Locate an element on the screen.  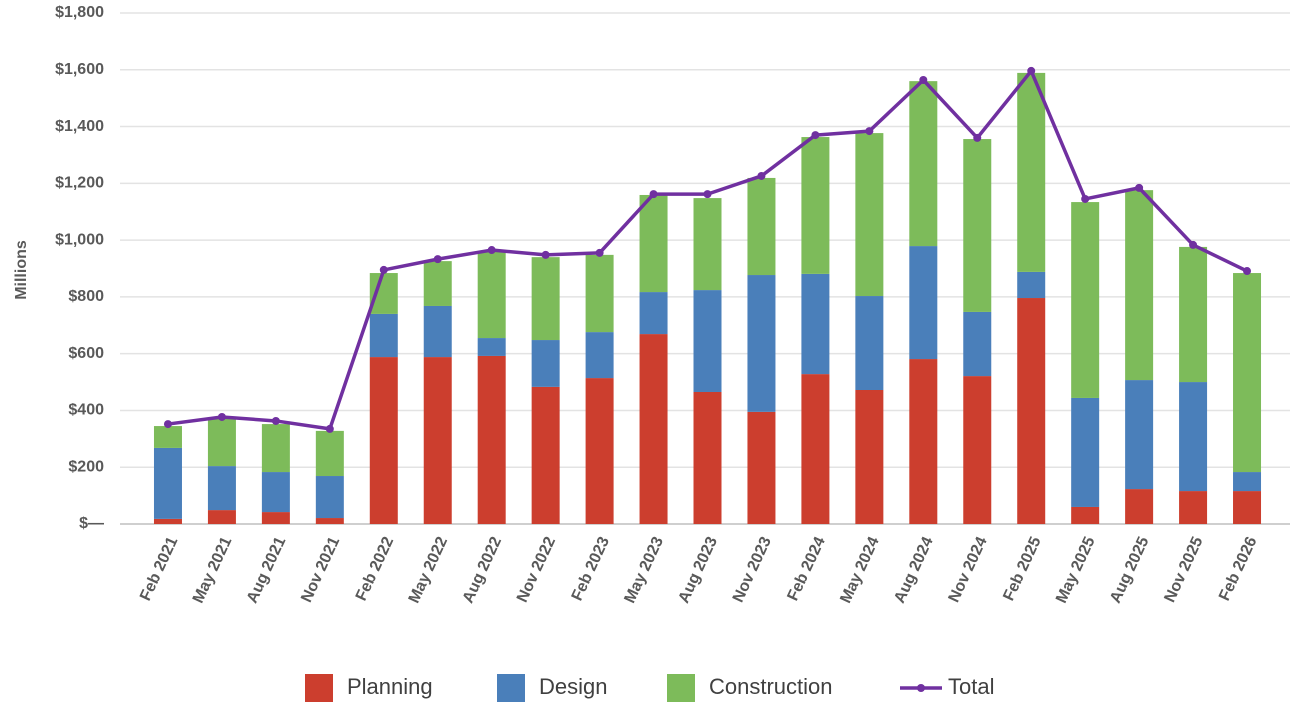
legend-marker is located at coordinates (921, 688).